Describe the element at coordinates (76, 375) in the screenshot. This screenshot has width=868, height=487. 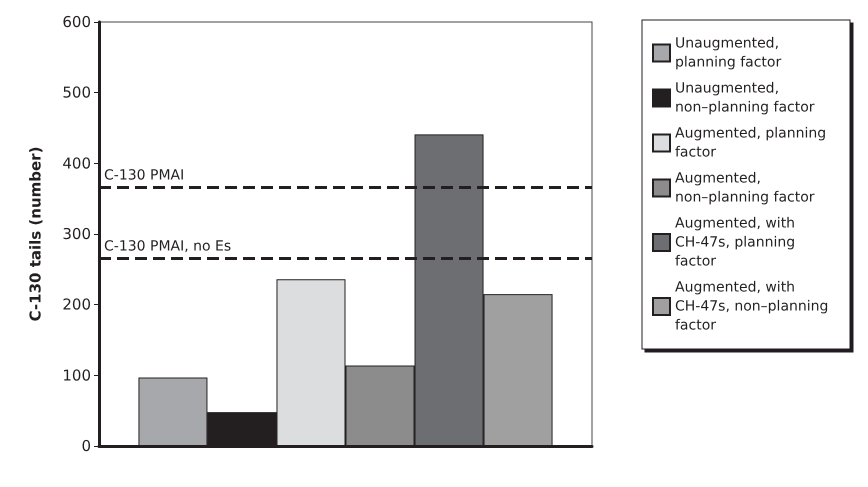
I see `y-tick-label: 100` at that location.